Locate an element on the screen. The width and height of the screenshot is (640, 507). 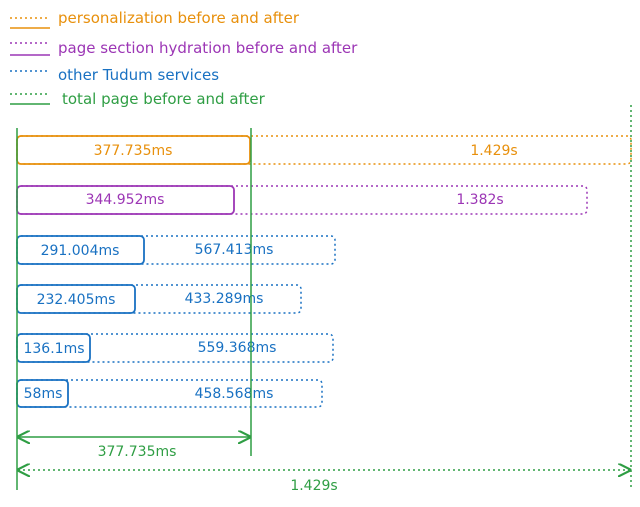
bar-row-tudum-service-1: 291.004ms 567.413ms is located at coordinates (176, 250).